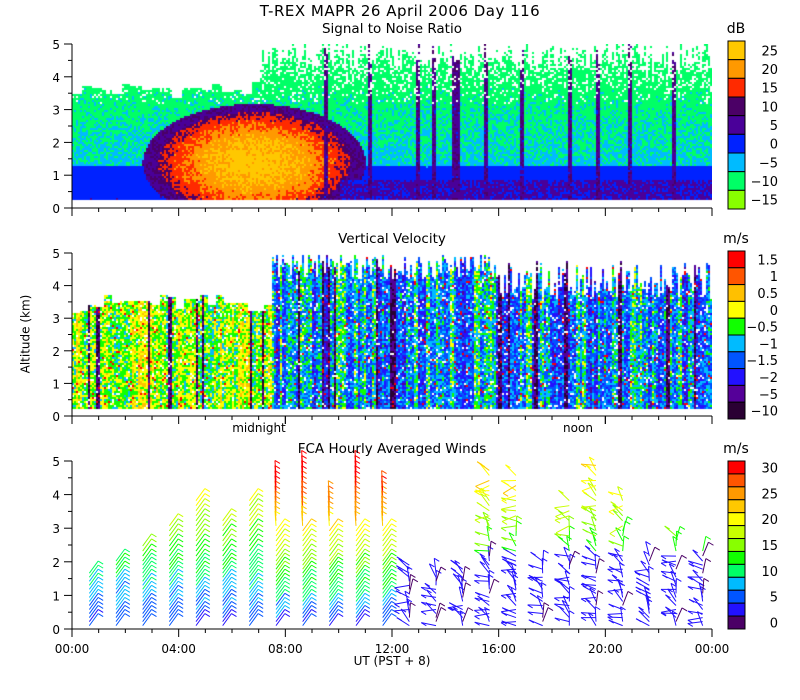 This screenshot has width=800, height=700. I want to click on colorbar-label: 15, so click(769, 89).